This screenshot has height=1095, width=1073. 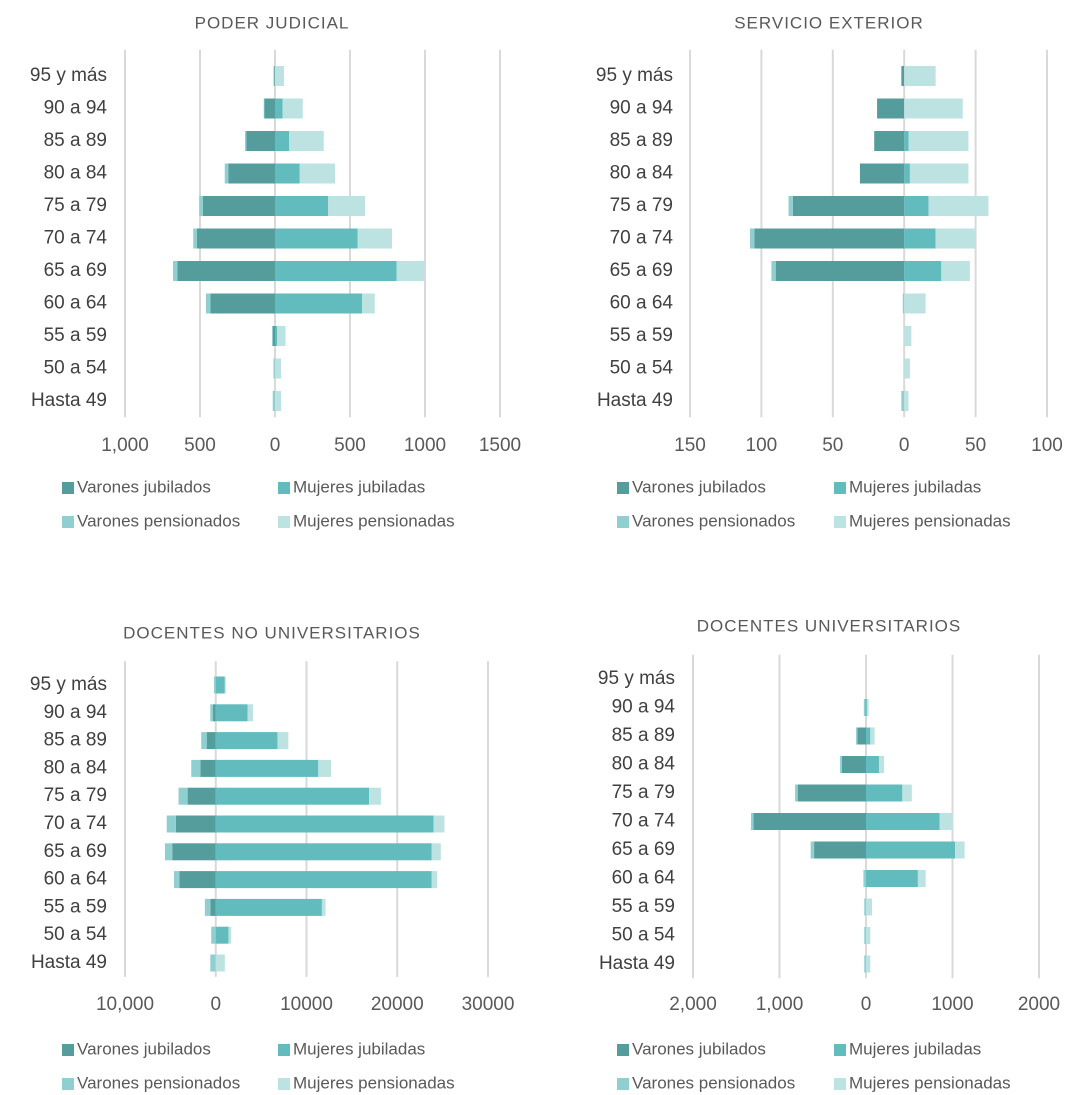 I want to click on x-tick-label: 1000, so click(x=952, y=1004).